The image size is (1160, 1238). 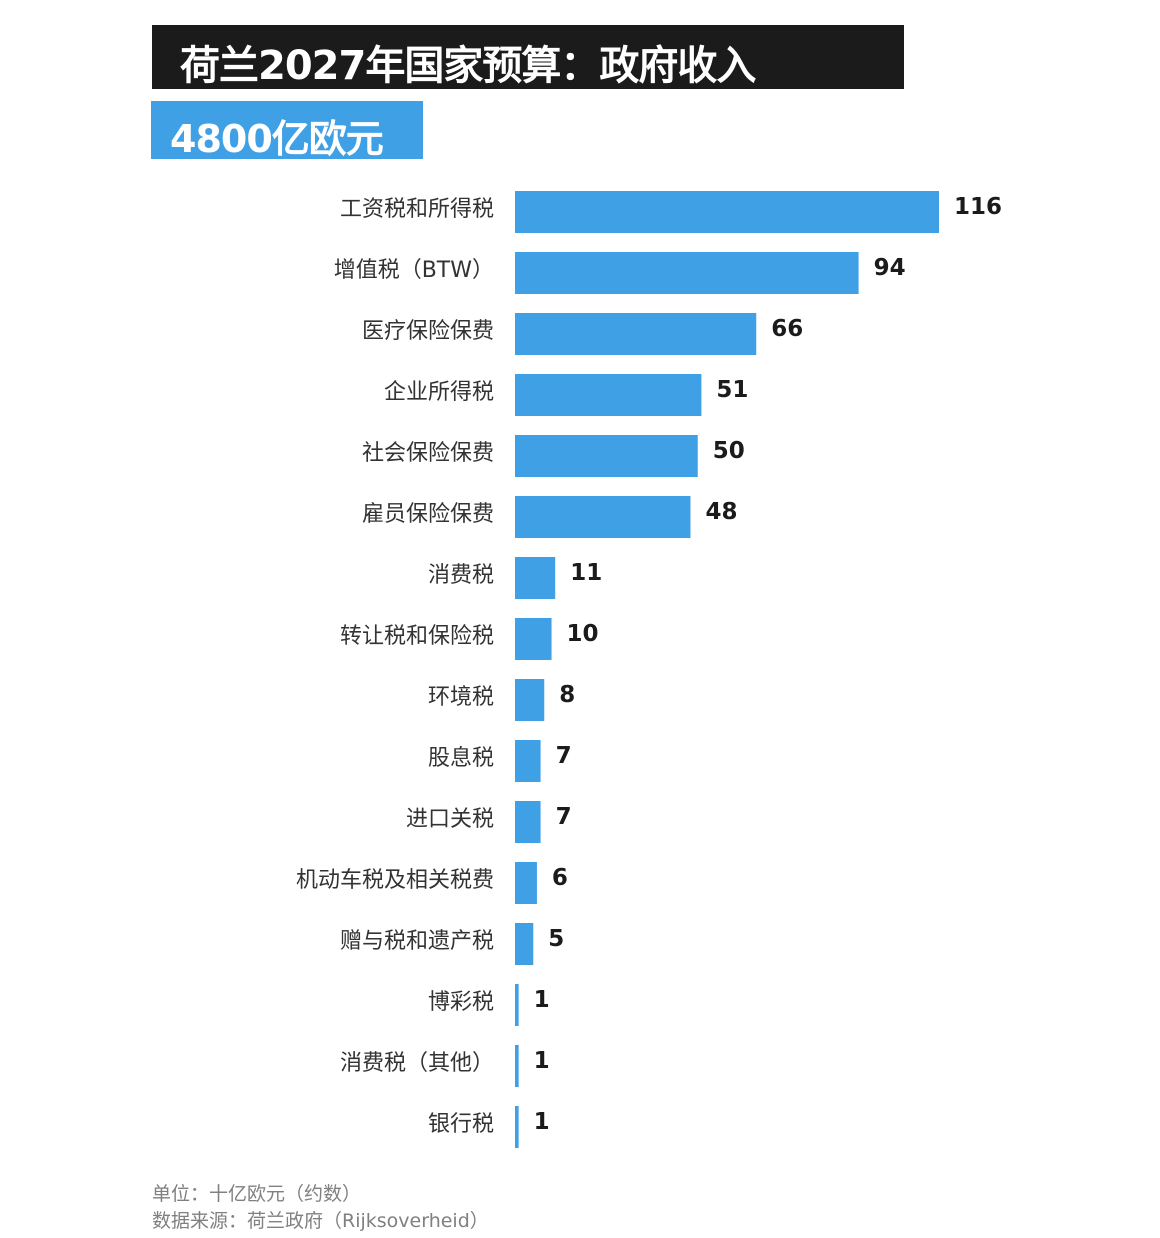 What do you see at coordinates (320, 1221) in the screenshot?
I see `source-note: 数据来源：荷兰政府（Rijksoverheid）` at bounding box center [320, 1221].